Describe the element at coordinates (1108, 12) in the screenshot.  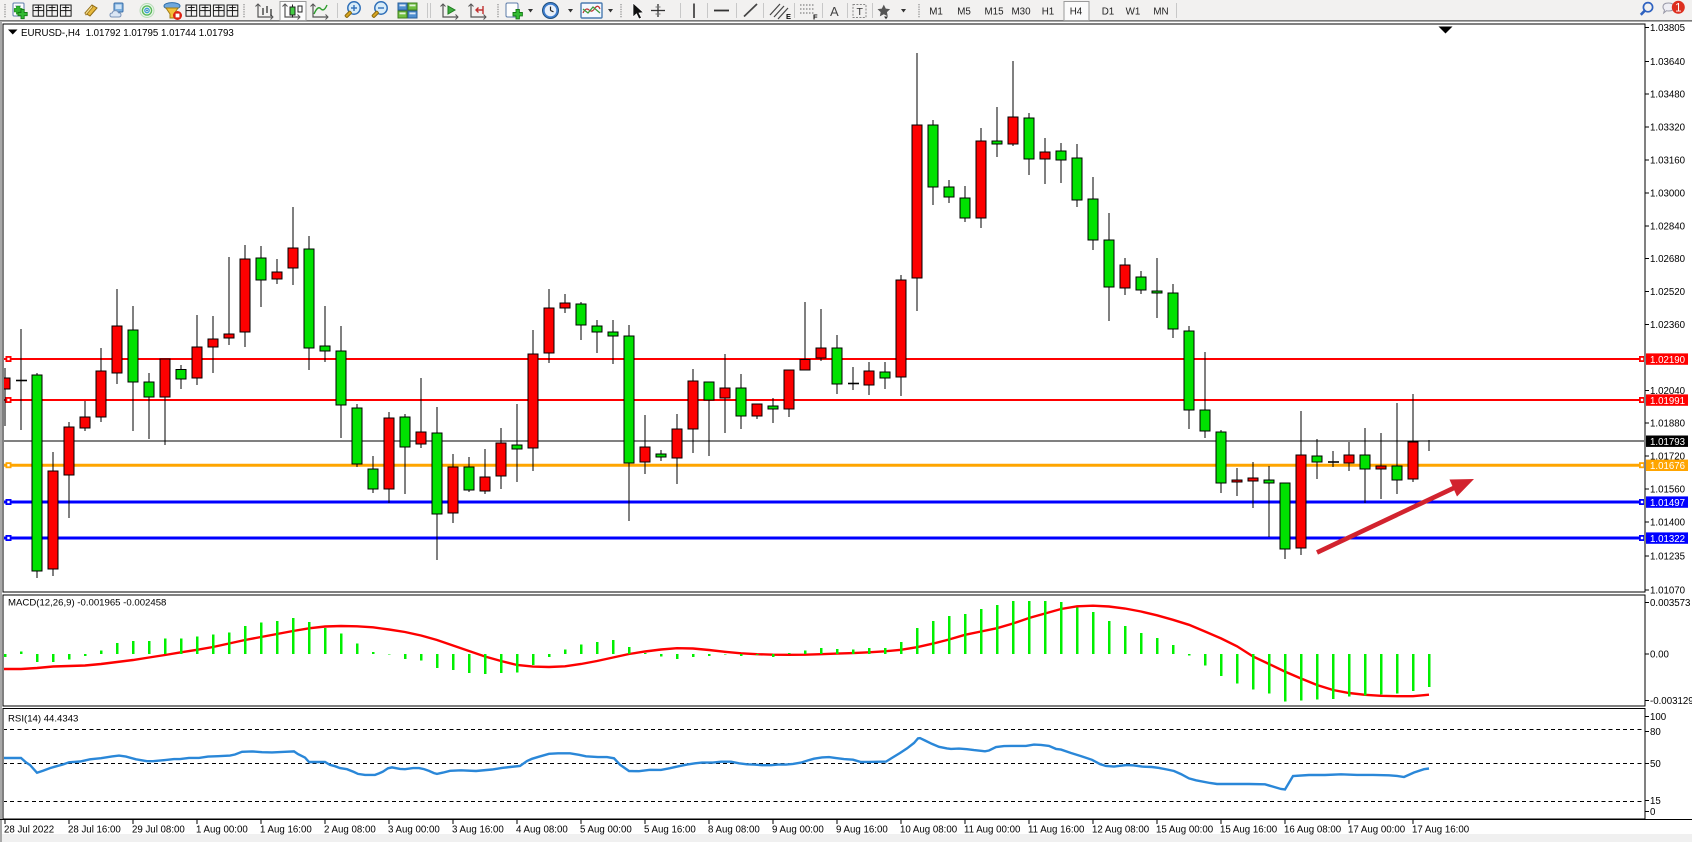
I see `svg-text: D1` at that location.